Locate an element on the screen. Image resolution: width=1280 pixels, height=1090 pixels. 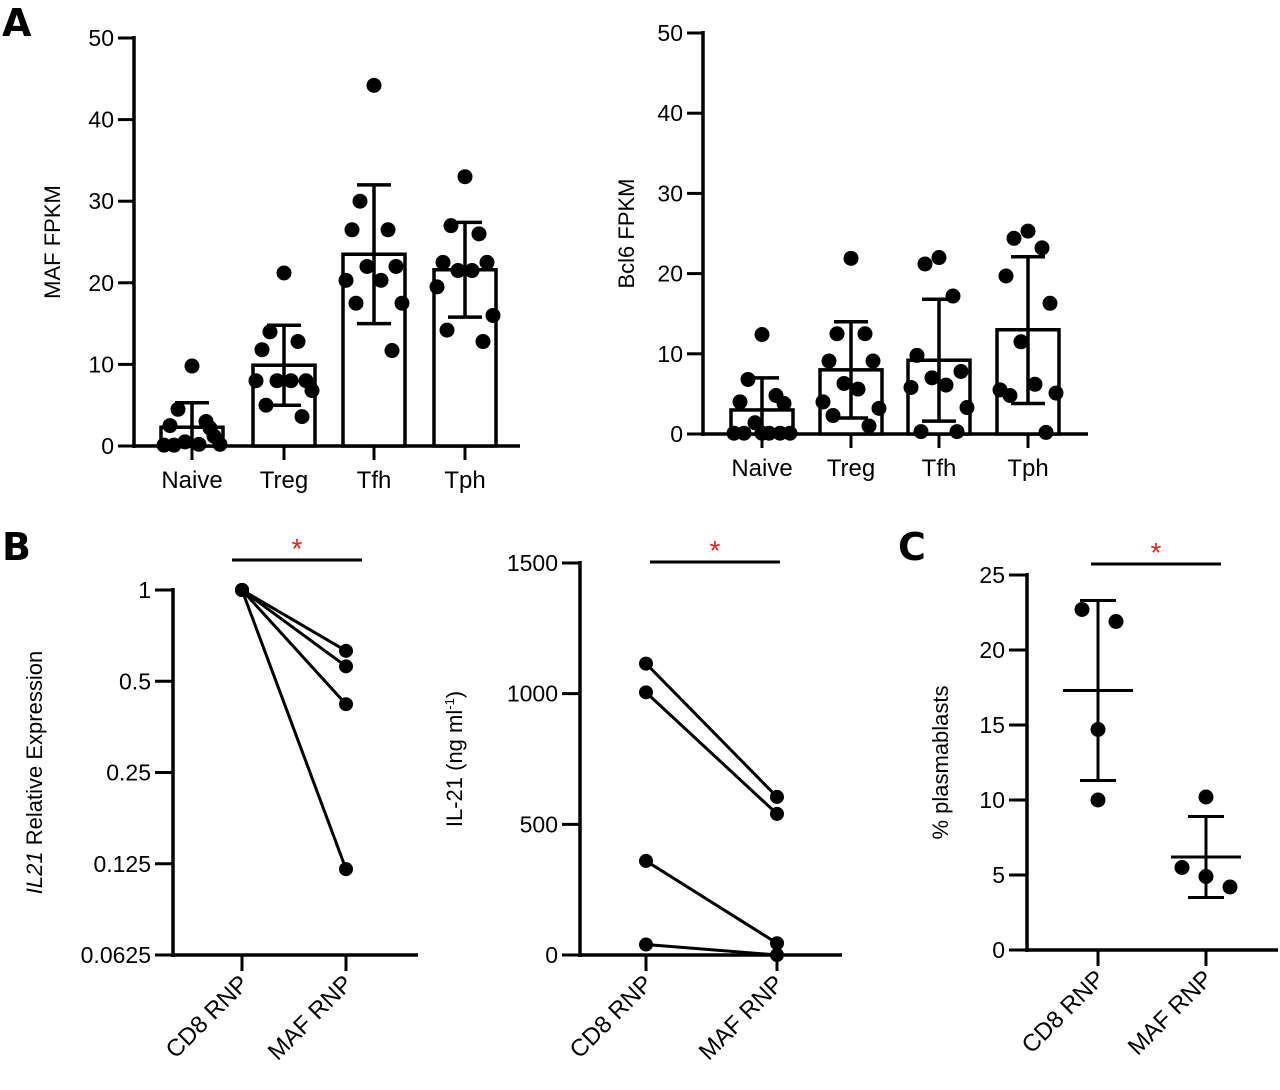
y-axis-title-close: ) is located at coordinates (454, 694).